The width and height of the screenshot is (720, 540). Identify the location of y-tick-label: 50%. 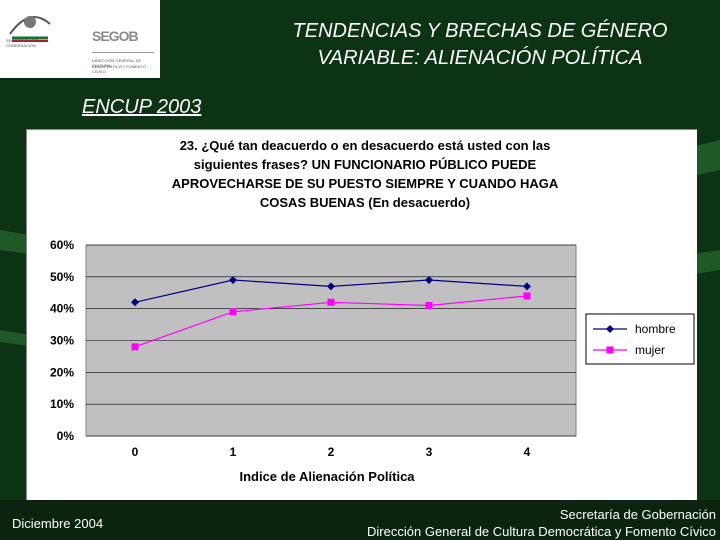
(62, 277).